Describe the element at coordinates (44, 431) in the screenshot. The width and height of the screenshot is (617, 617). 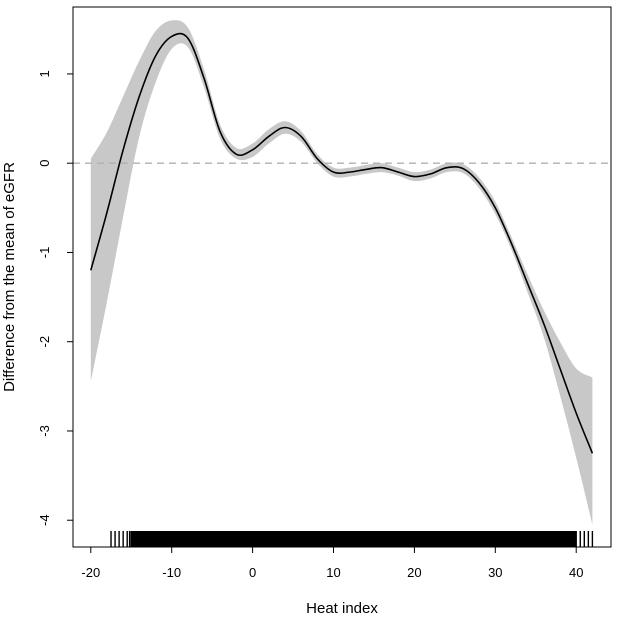
I see `y-tick-label: -3` at that location.